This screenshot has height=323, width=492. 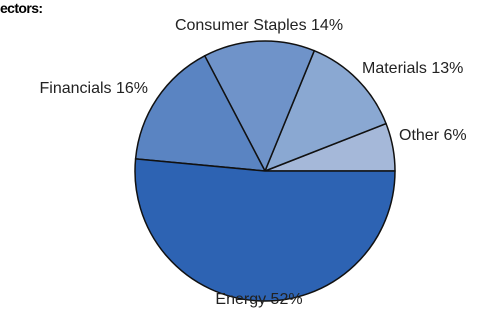 I want to click on slice-label-consumer-staples: Consumer Staples 14%, so click(x=259, y=25).